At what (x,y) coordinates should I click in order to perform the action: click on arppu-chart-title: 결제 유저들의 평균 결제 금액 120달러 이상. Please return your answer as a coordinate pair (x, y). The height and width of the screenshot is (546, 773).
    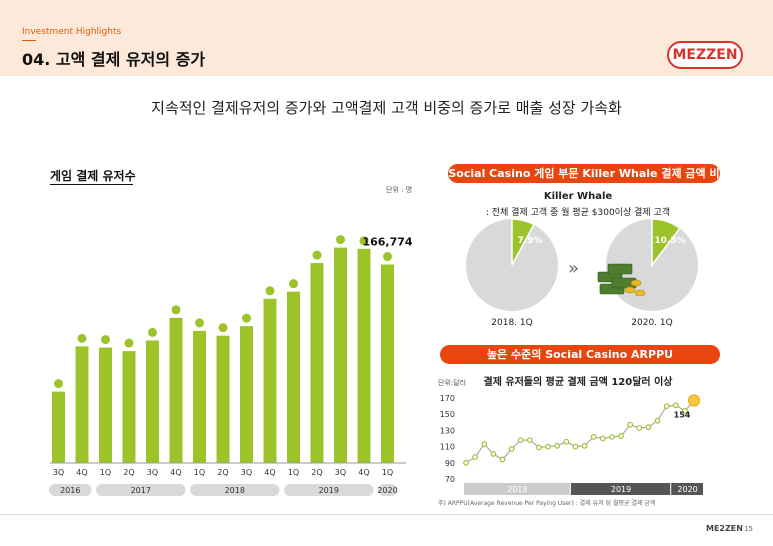
    Looking at the image, I should click on (578, 382).